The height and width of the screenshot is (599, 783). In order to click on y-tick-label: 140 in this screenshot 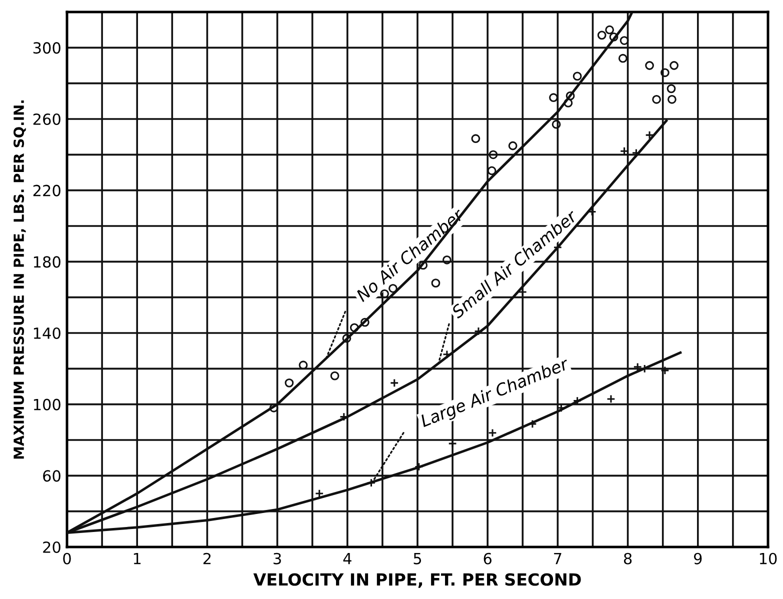, I will do `click(47, 333)`.